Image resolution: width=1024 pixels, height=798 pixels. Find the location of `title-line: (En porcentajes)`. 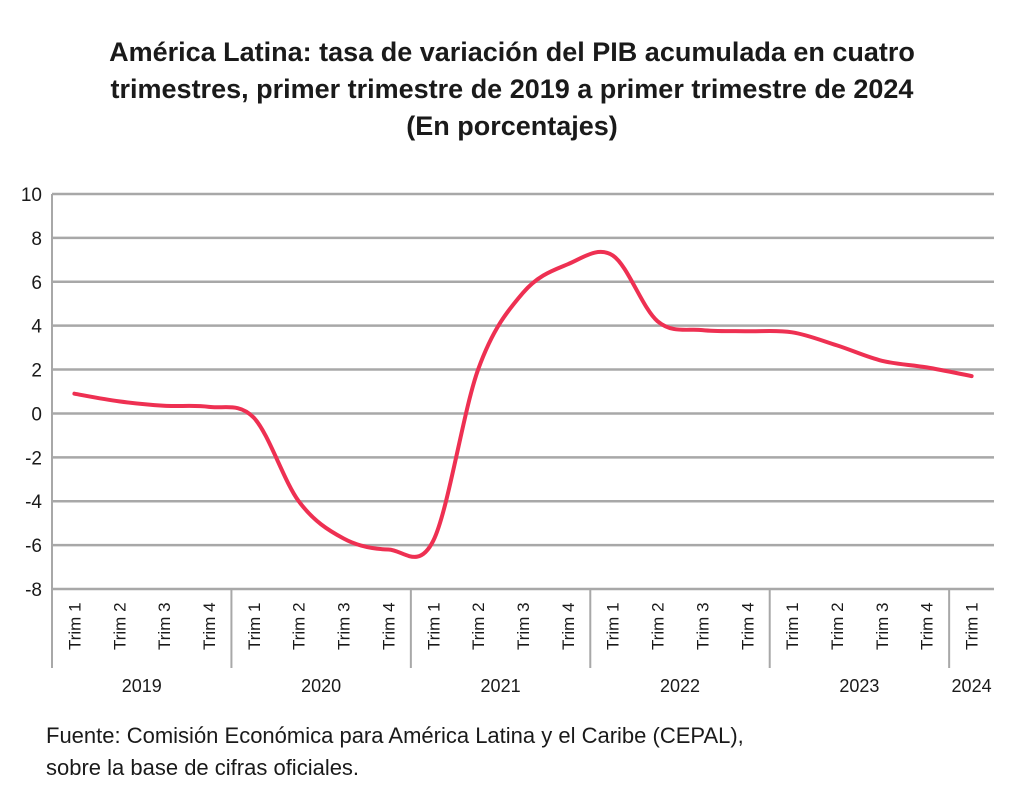

title-line: (En porcentajes) is located at coordinates (512, 126).